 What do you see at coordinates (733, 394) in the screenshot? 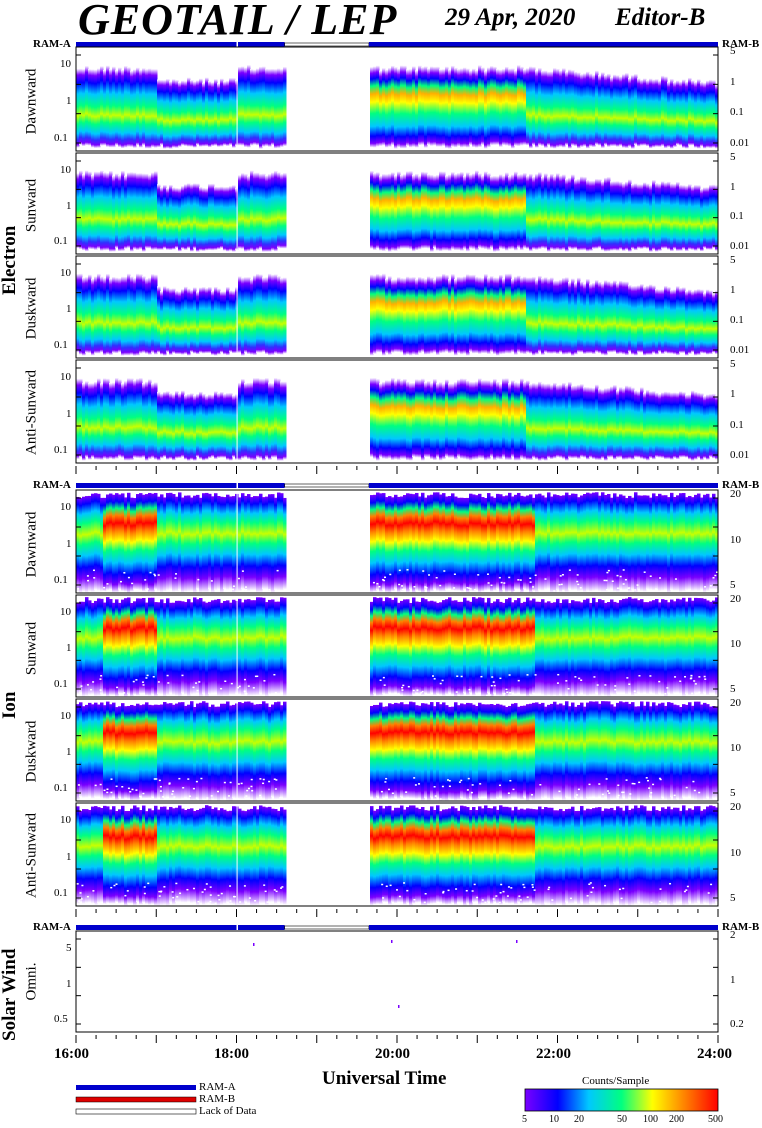
I see `y-tick-label-right: 1` at bounding box center [733, 394].